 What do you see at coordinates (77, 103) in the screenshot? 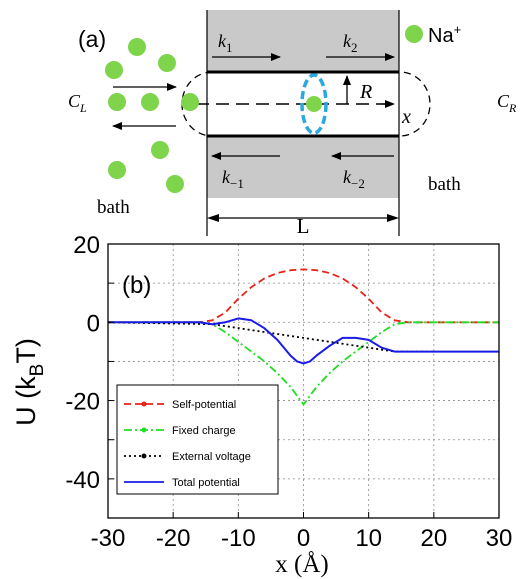
I see `left-concentration-label: CL` at bounding box center [77, 103].